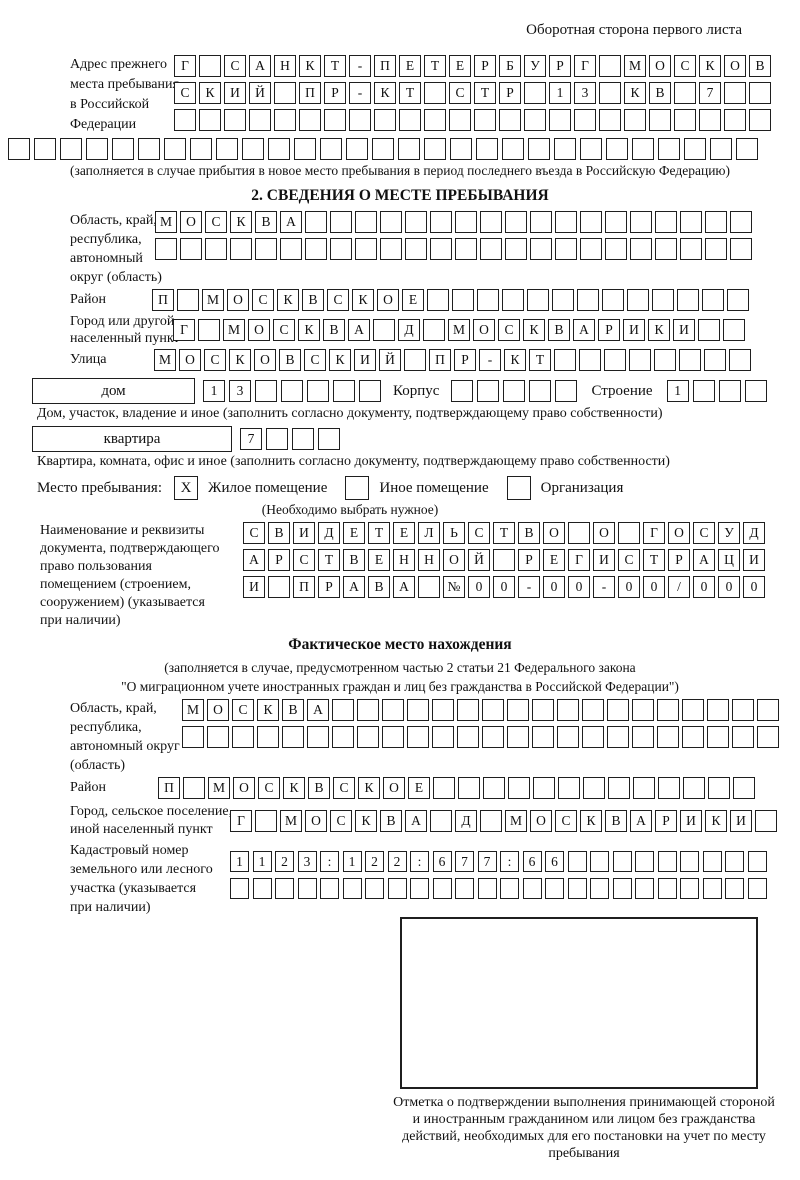 This screenshot has height=1180, width=800. What do you see at coordinates (113, 391) in the screenshot?
I see `house-type-box: дом` at bounding box center [113, 391].